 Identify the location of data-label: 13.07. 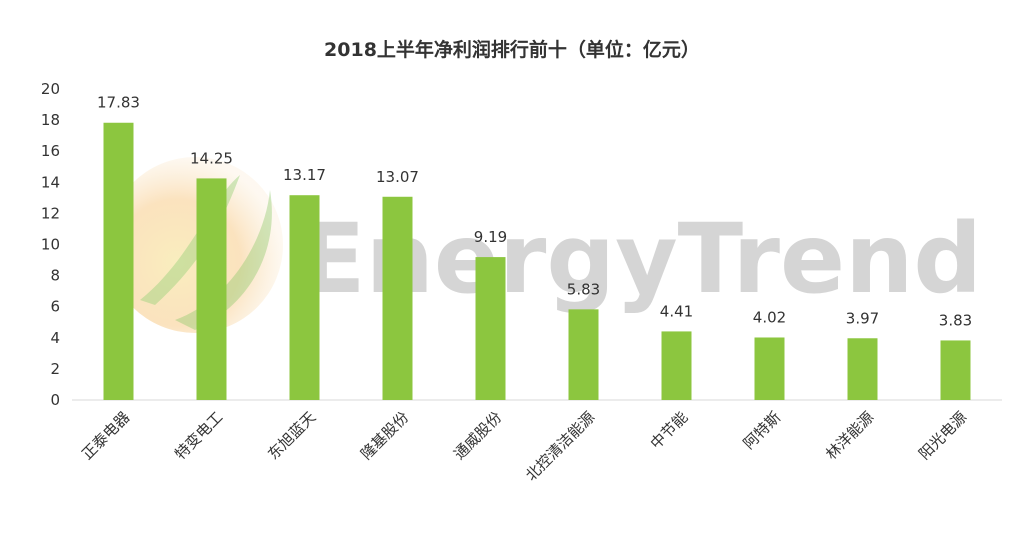
(397, 177).